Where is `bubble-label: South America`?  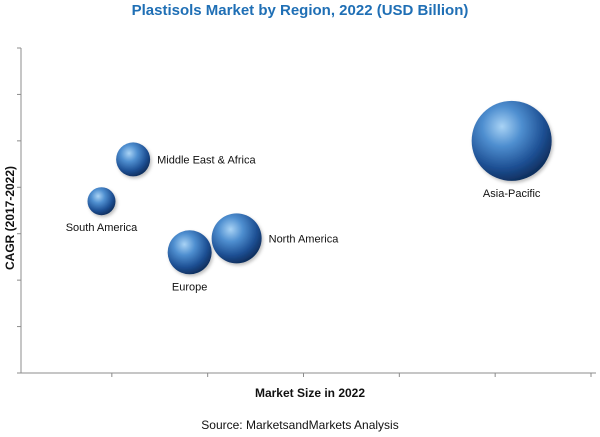
bubble-label: South America is located at coordinates (102, 228).